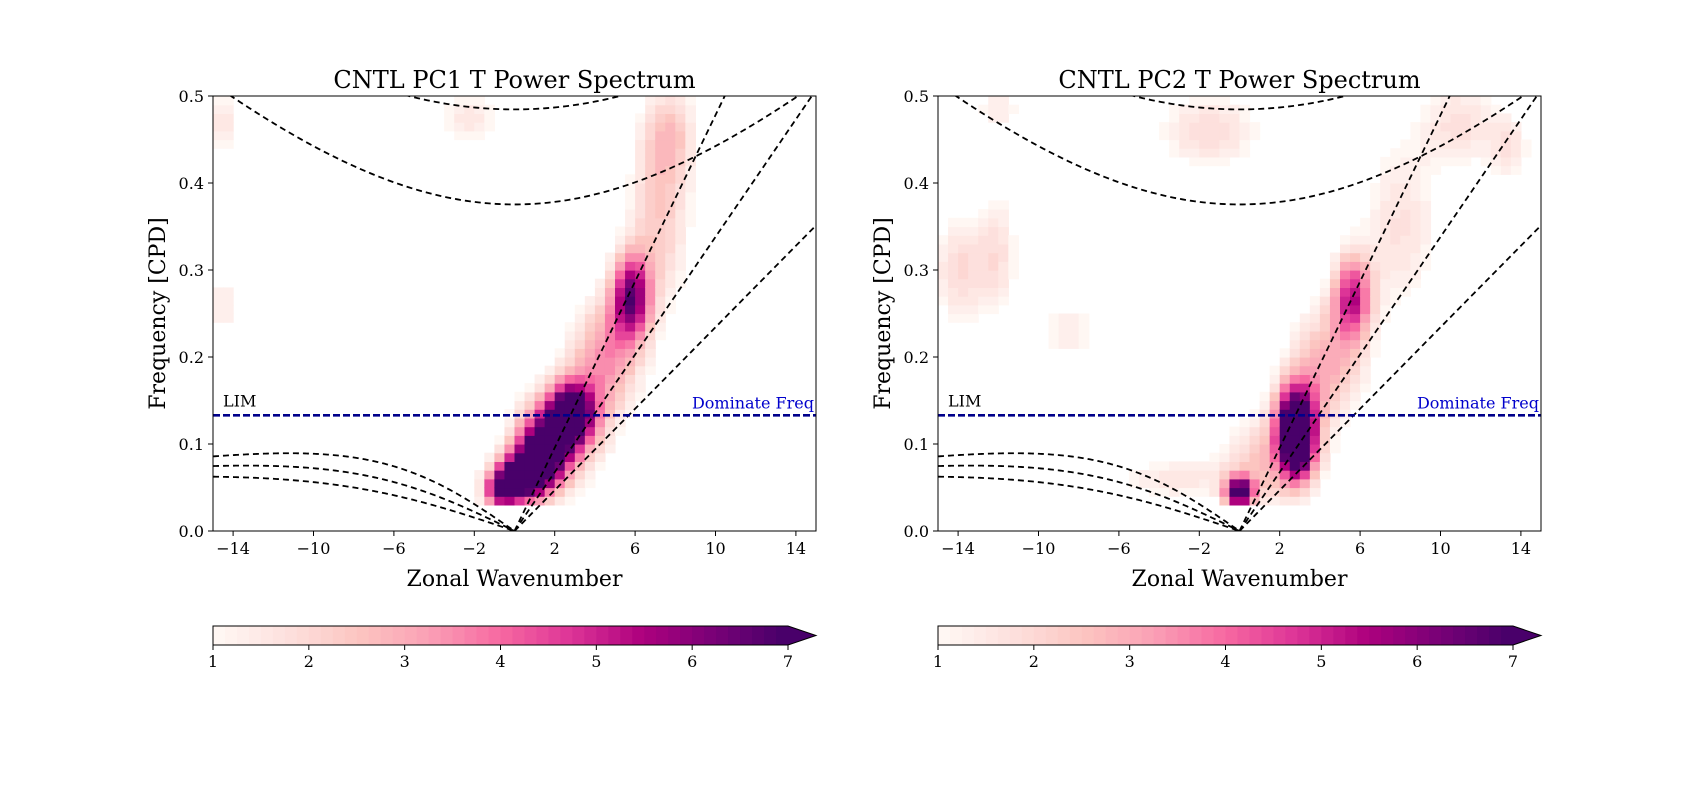 The image size is (1700, 800). I want to click on y-tick-label: 0.1, so click(916, 444).